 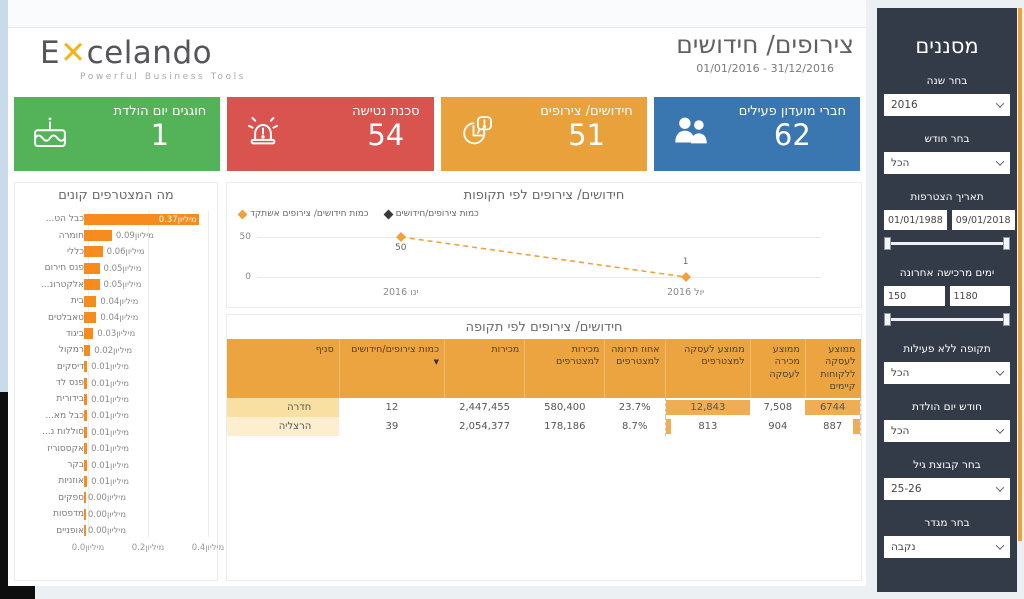 I want to click on bar-row: רמקול 0.02מיליון, so click(x=116, y=350).